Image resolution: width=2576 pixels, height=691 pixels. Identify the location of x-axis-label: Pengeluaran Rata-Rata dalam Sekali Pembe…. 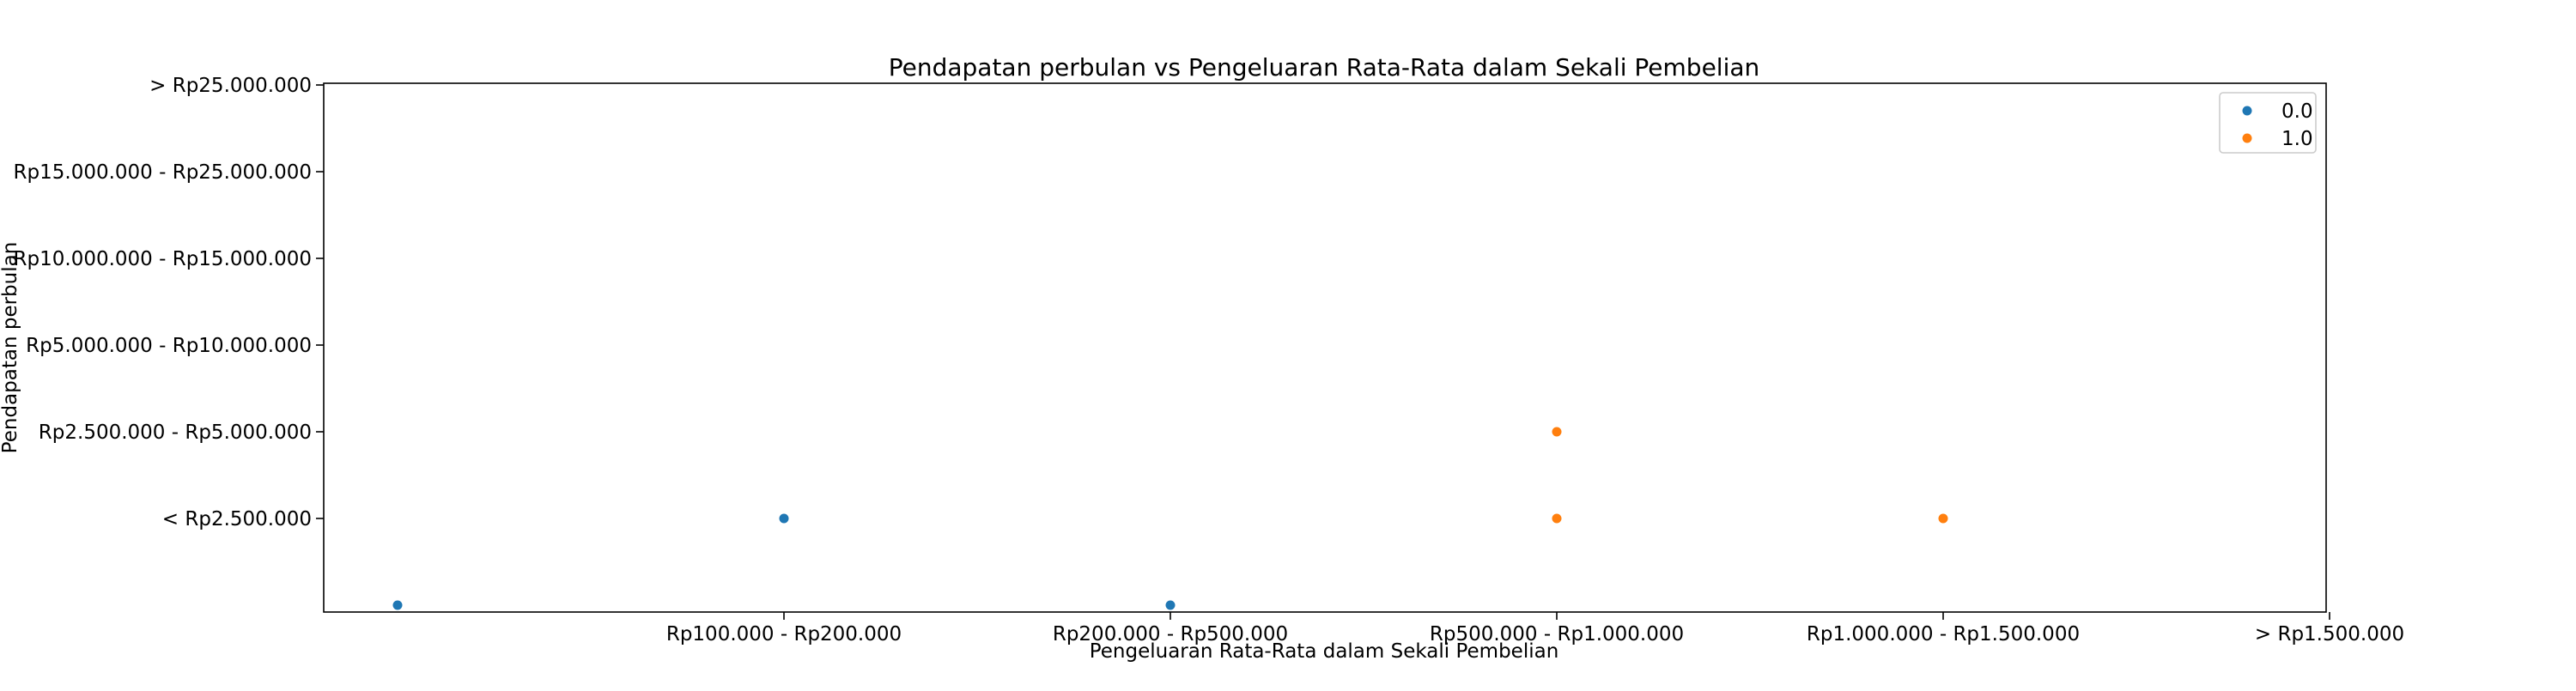
(1324, 651).